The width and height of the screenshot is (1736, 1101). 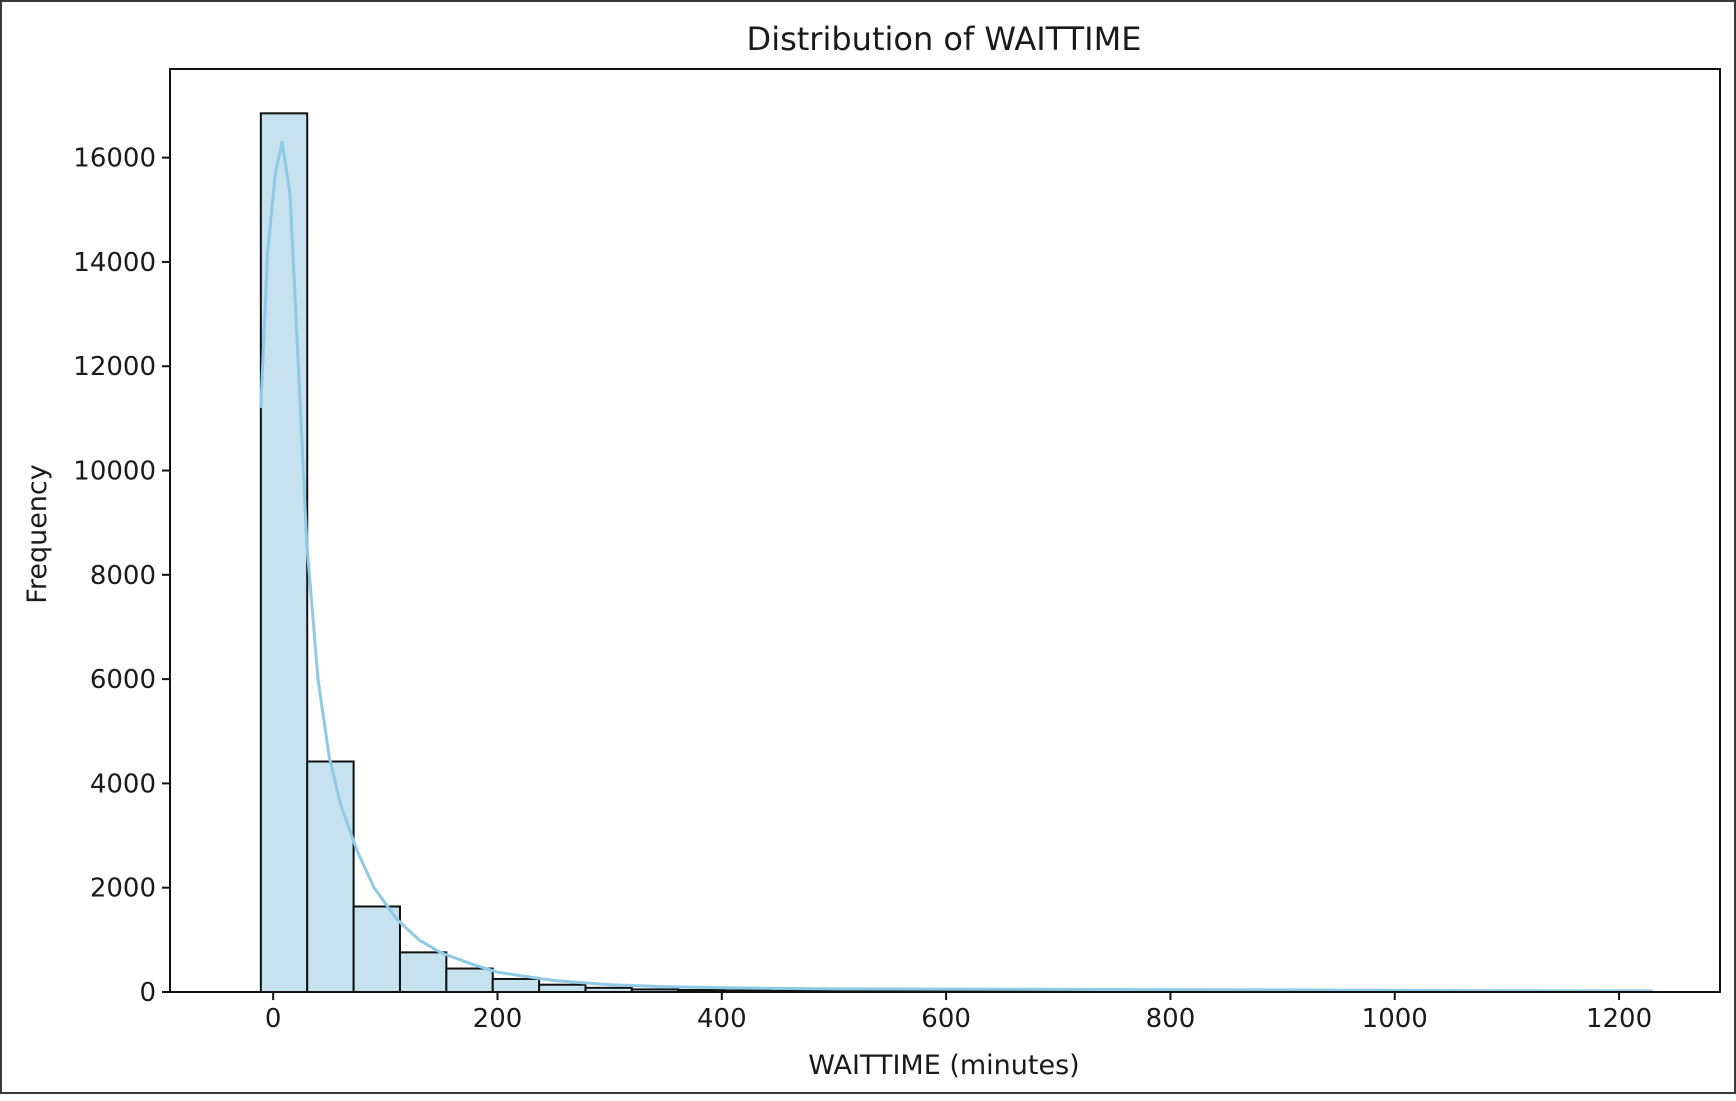 I want to click on x-tick-label: 600, so click(x=946, y=1019).